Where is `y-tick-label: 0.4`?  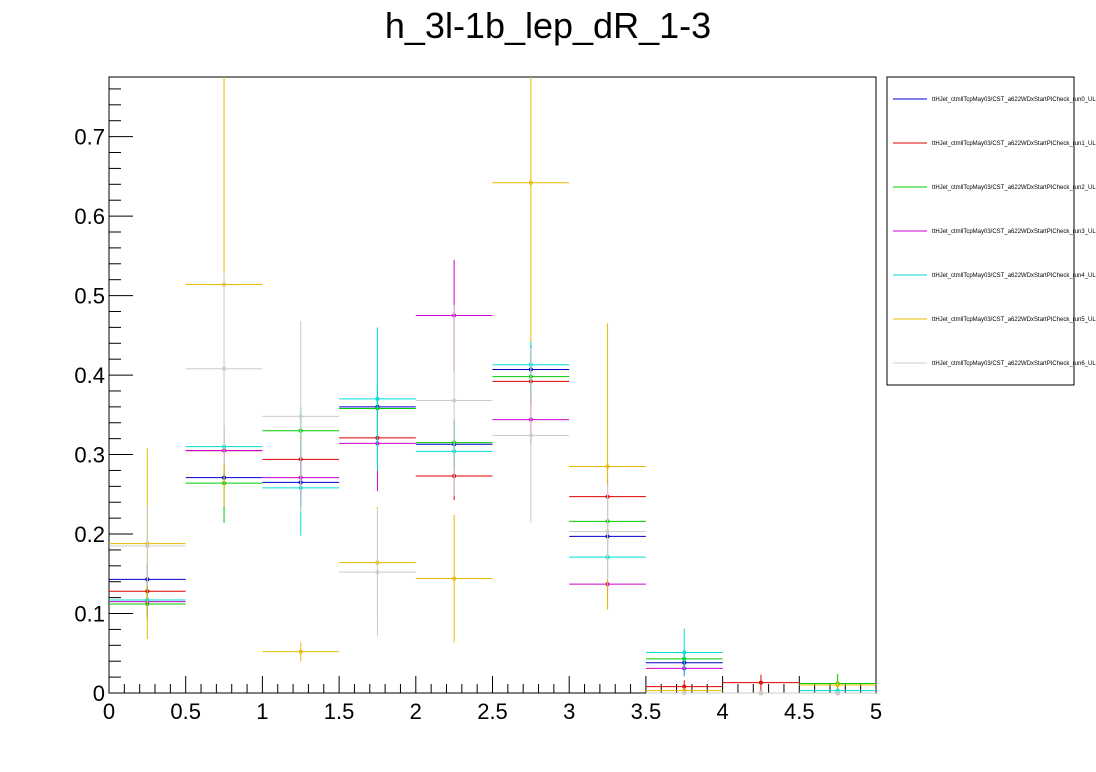
y-tick-label: 0.4 is located at coordinates (89, 375).